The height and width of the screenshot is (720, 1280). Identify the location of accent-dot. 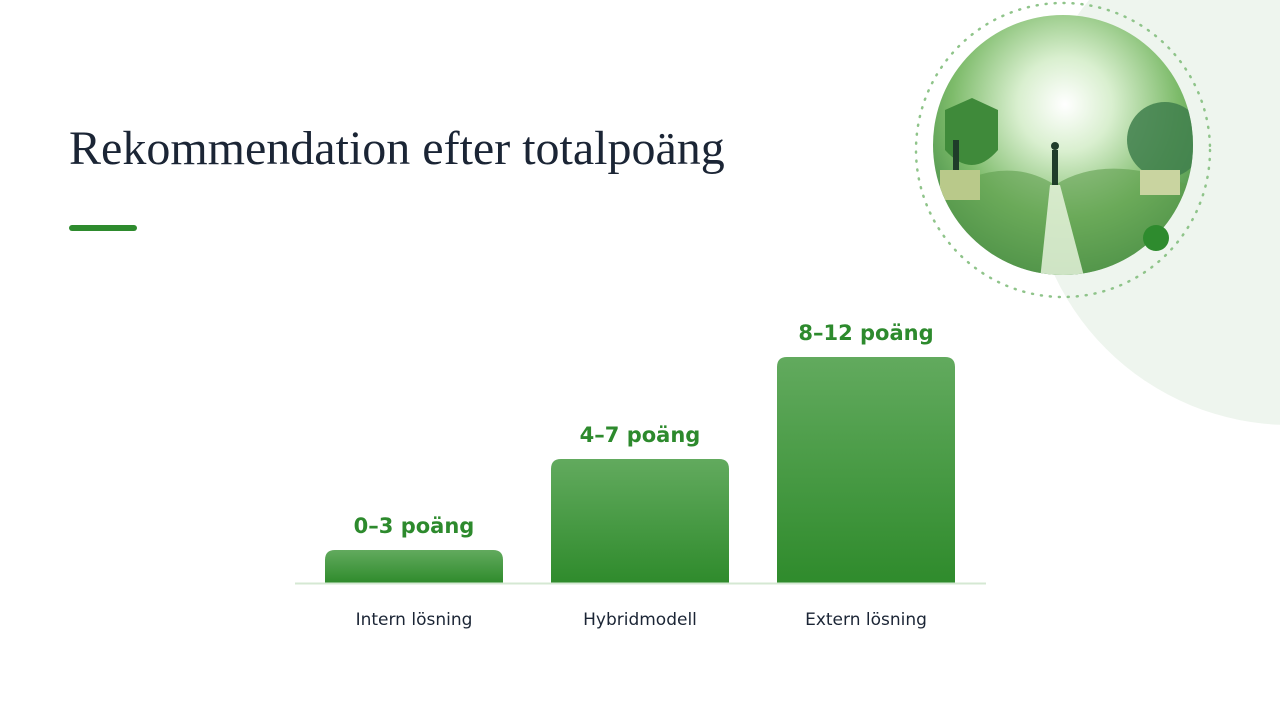
(1156, 238).